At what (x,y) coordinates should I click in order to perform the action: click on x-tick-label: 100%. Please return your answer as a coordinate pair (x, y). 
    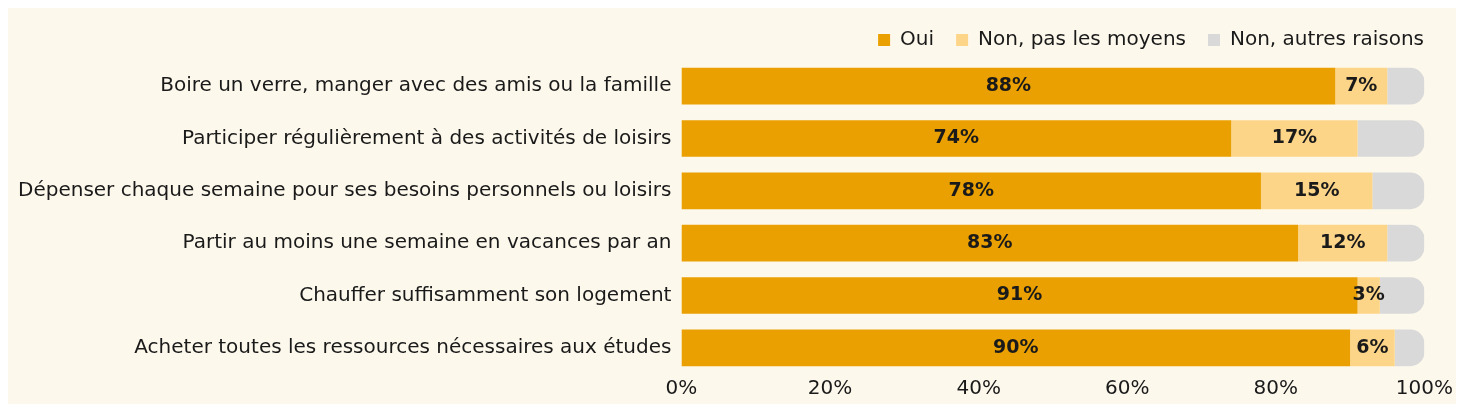
    Looking at the image, I should click on (1424, 387).